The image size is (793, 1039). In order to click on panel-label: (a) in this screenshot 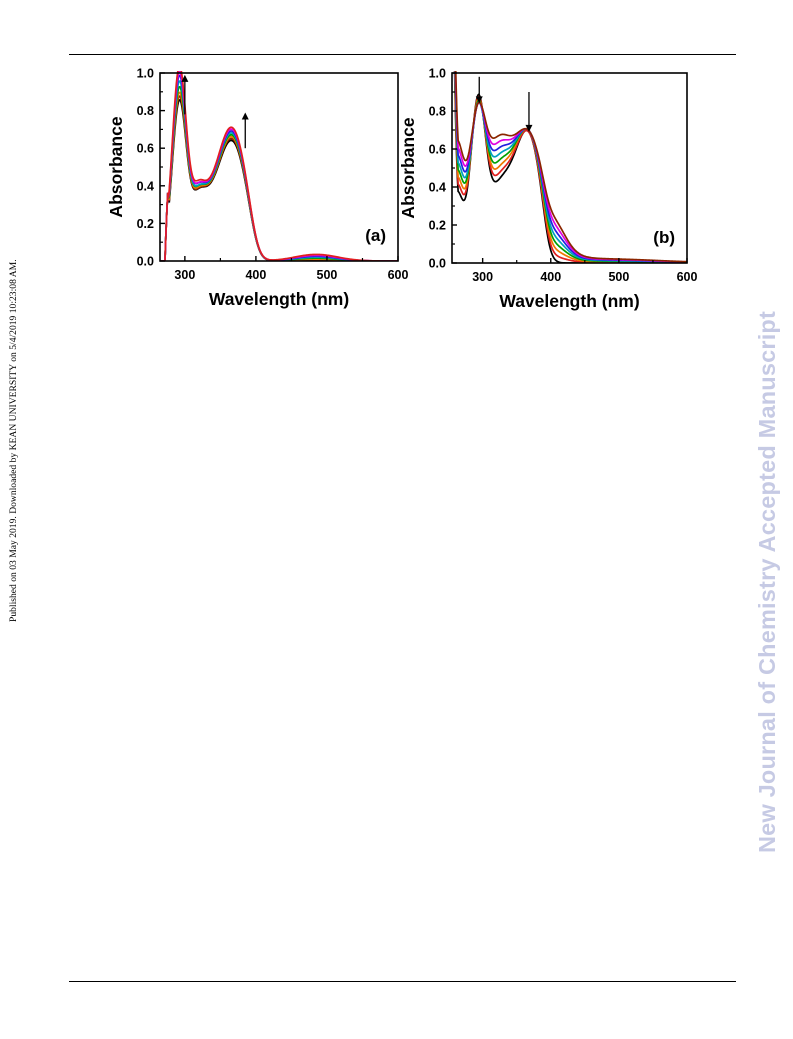, I will do `click(375, 235)`.